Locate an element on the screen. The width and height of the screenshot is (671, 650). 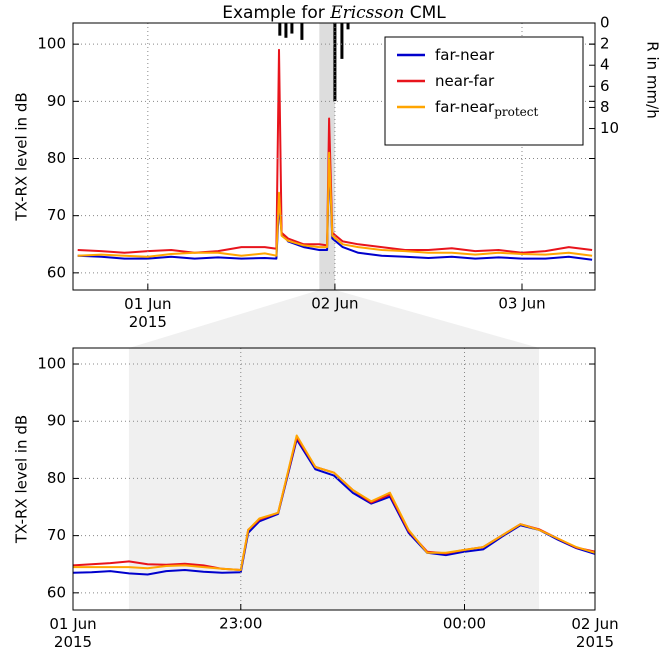
y2-tick-label: 10 is located at coordinates (609, 128).